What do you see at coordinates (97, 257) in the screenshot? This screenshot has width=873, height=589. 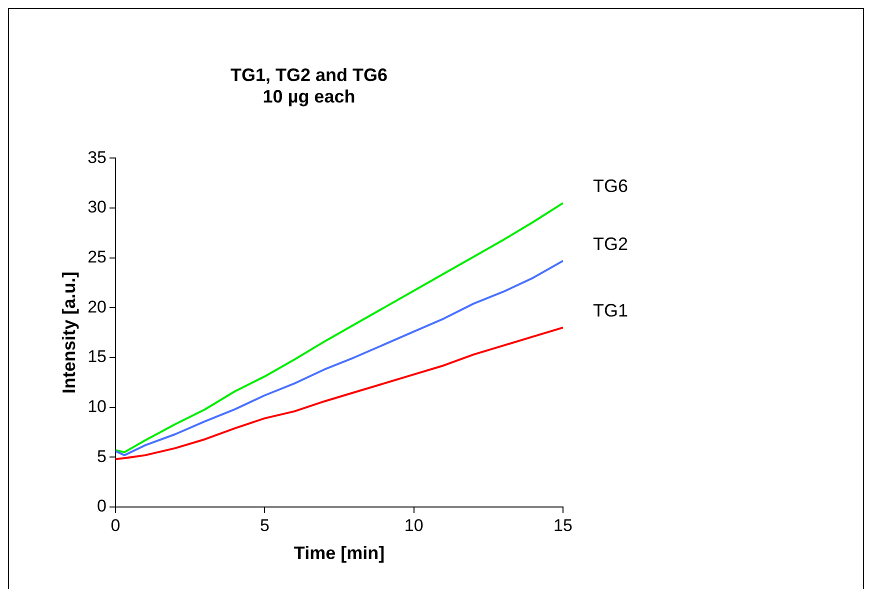 I see `y-tick-label: 25` at bounding box center [97, 257].